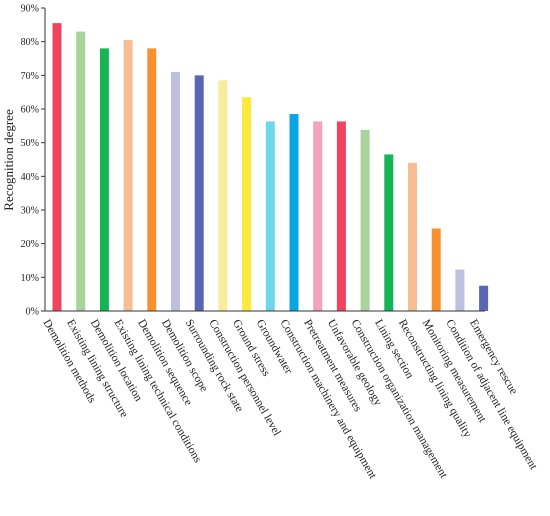 The image size is (550, 516). I want to click on y-axis-title: Recognition degree, so click(8, 160).